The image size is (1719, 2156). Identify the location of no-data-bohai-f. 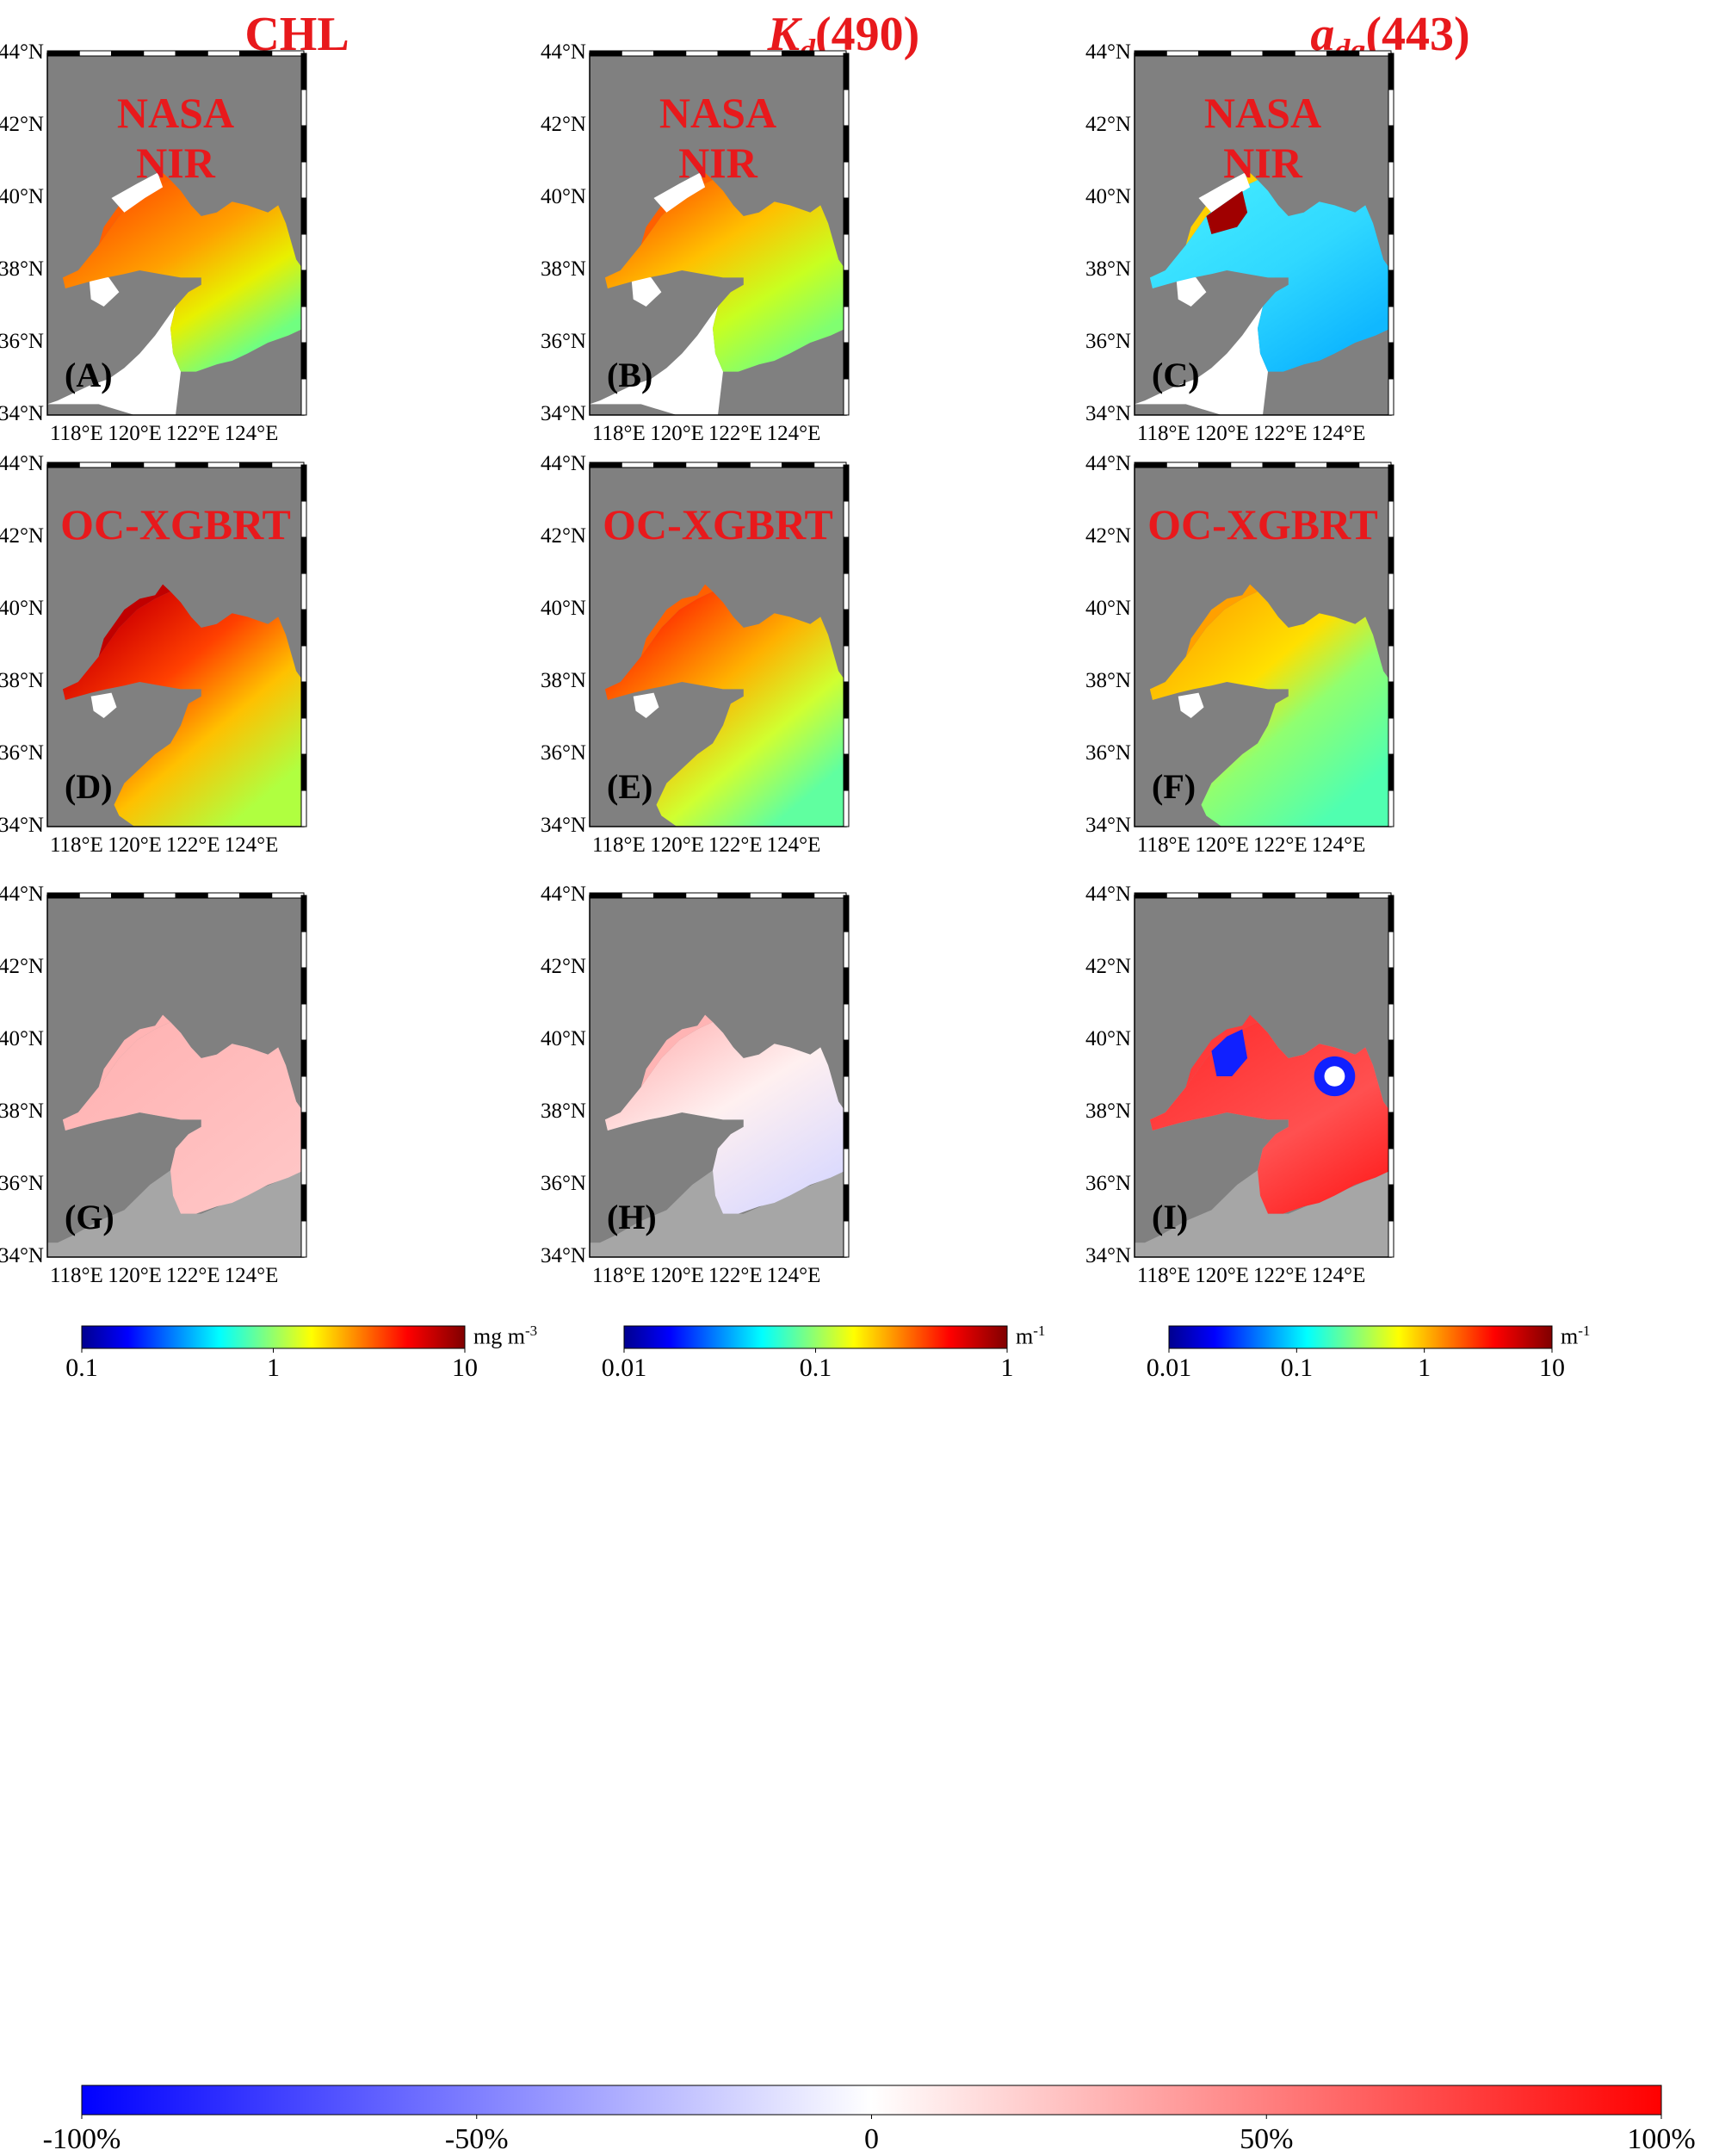
(1191, 705).